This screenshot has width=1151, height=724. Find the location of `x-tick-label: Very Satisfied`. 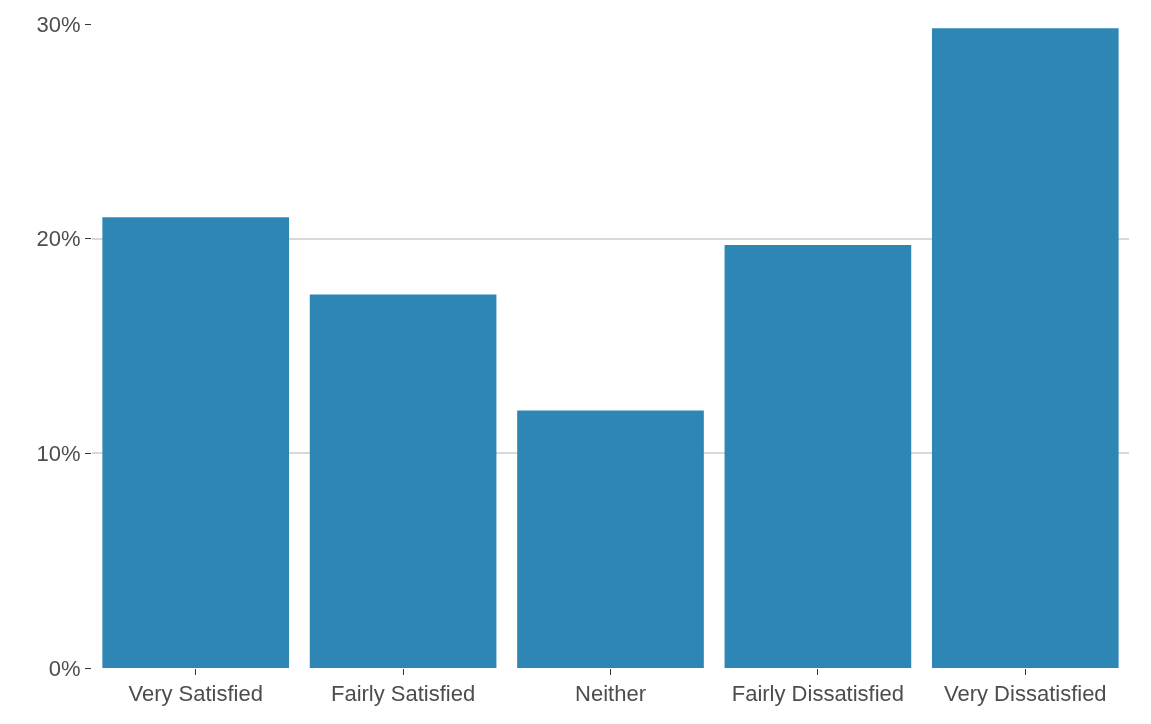

x-tick-label: Very Satisfied is located at coordinates (195, 694).